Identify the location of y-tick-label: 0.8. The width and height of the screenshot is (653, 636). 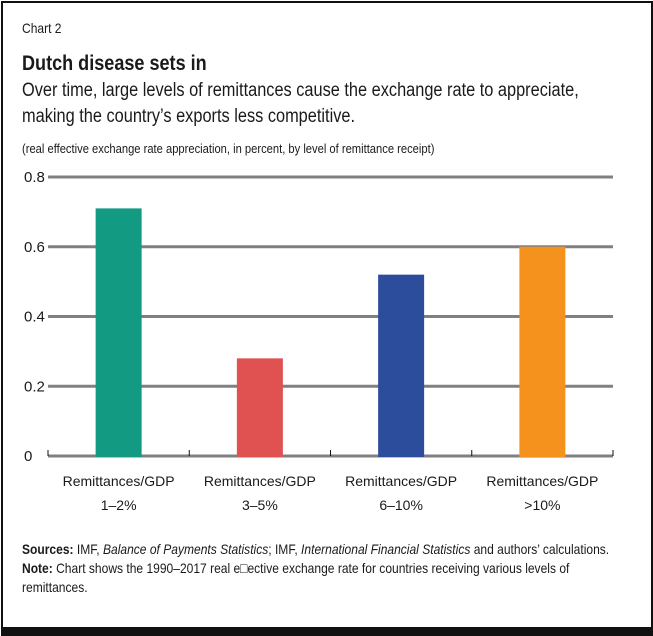
(34, 177).